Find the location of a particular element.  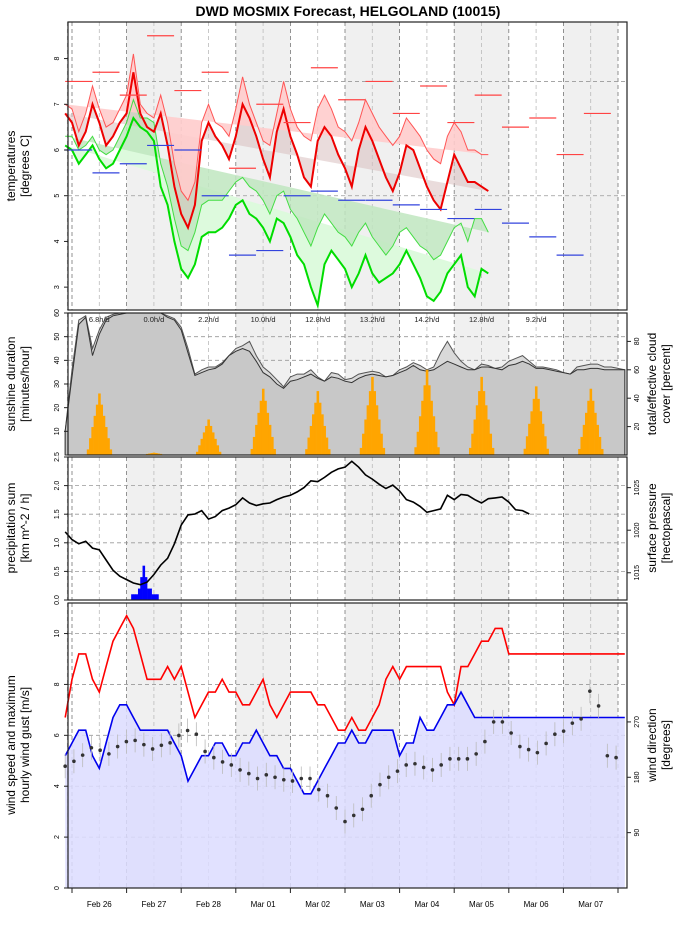

wind-speed-line is located at coordinates (344, 742).